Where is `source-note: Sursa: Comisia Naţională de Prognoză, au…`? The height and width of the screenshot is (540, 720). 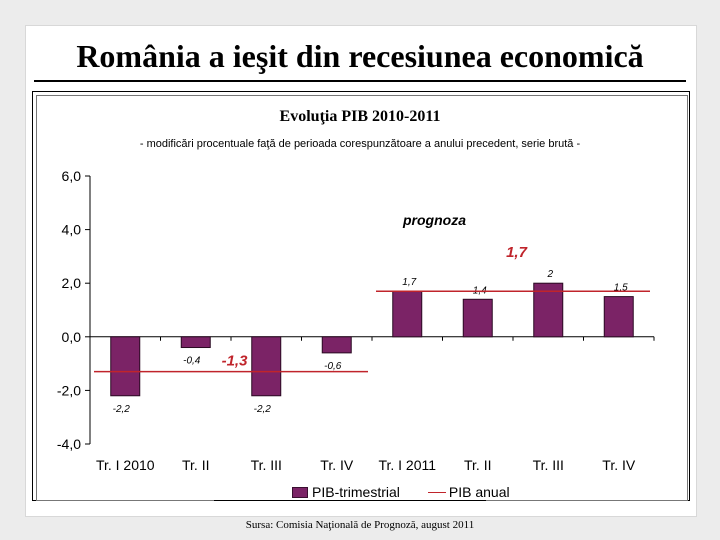
source-note: Sursa: Comisia Naţională de Prognoză, au… is located at coordinates (360, 525).